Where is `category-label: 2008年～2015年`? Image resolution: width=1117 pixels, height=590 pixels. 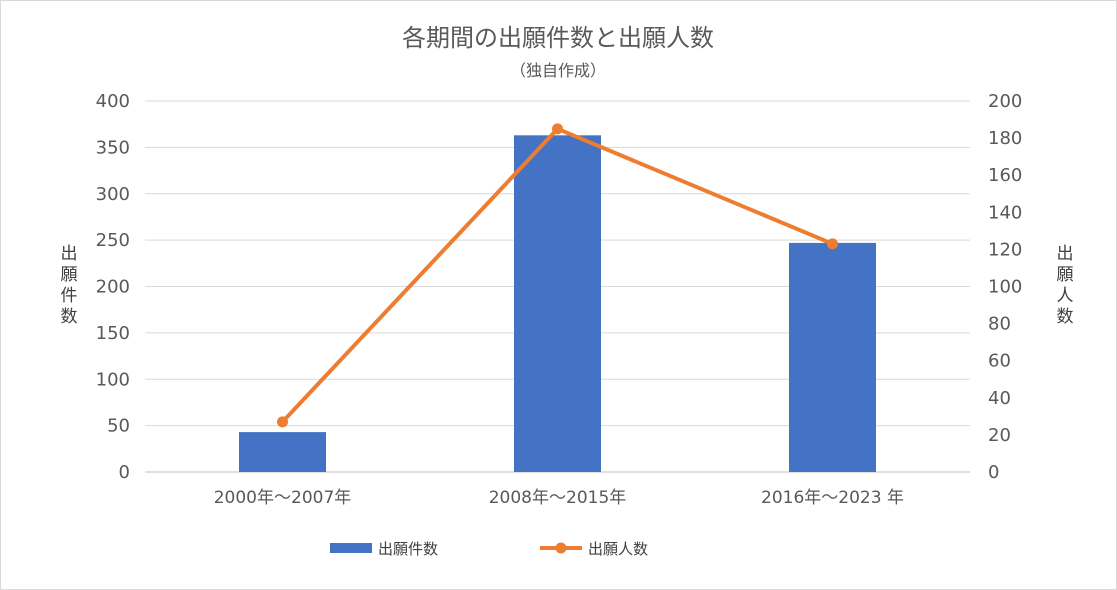
category-label: 2008年～2015年 is located at coordinates (558, 498).